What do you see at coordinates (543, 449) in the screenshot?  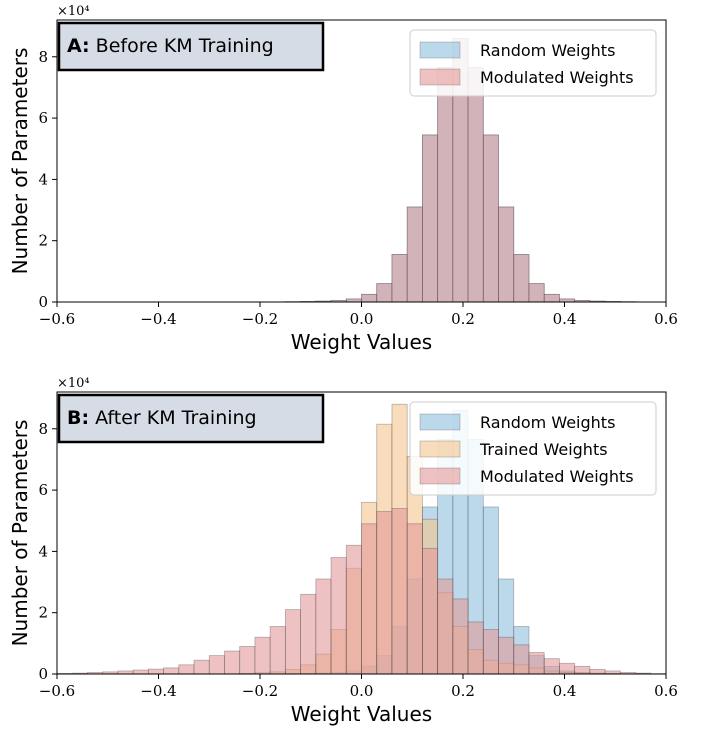 I see `legend-label: Trained Weights` at bounding box center [543, 449].